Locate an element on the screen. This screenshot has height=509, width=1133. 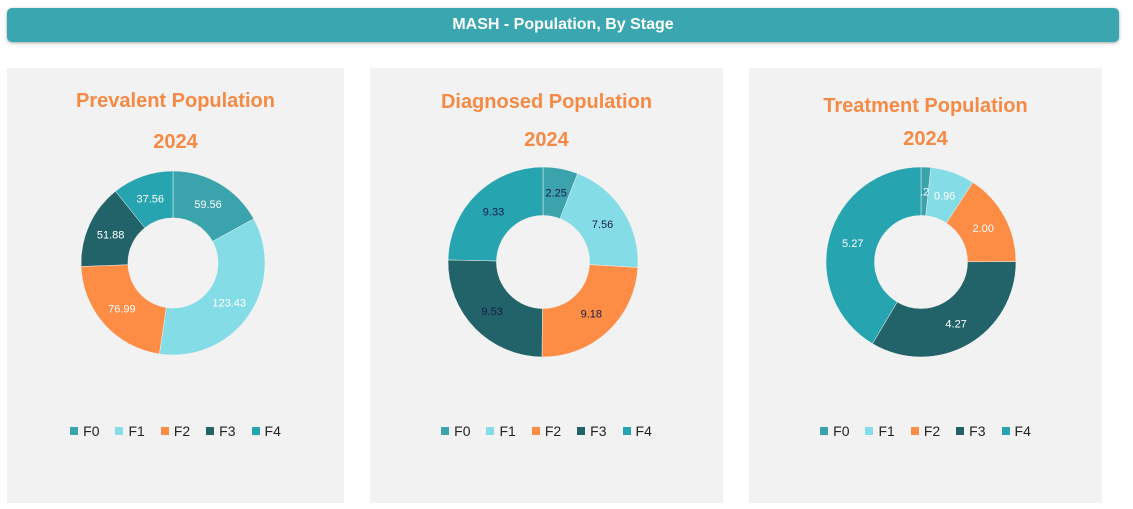
donut-slice-f1 is located at coordinates (212, 287).